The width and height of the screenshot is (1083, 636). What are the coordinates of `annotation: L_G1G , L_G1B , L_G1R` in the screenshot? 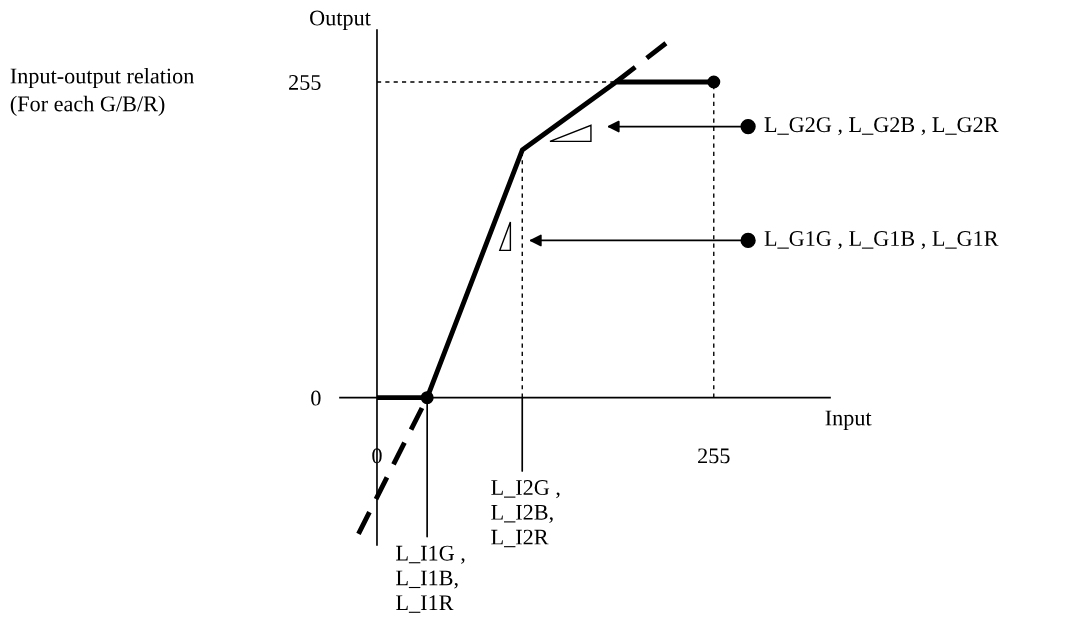 It's located at (881, 240).